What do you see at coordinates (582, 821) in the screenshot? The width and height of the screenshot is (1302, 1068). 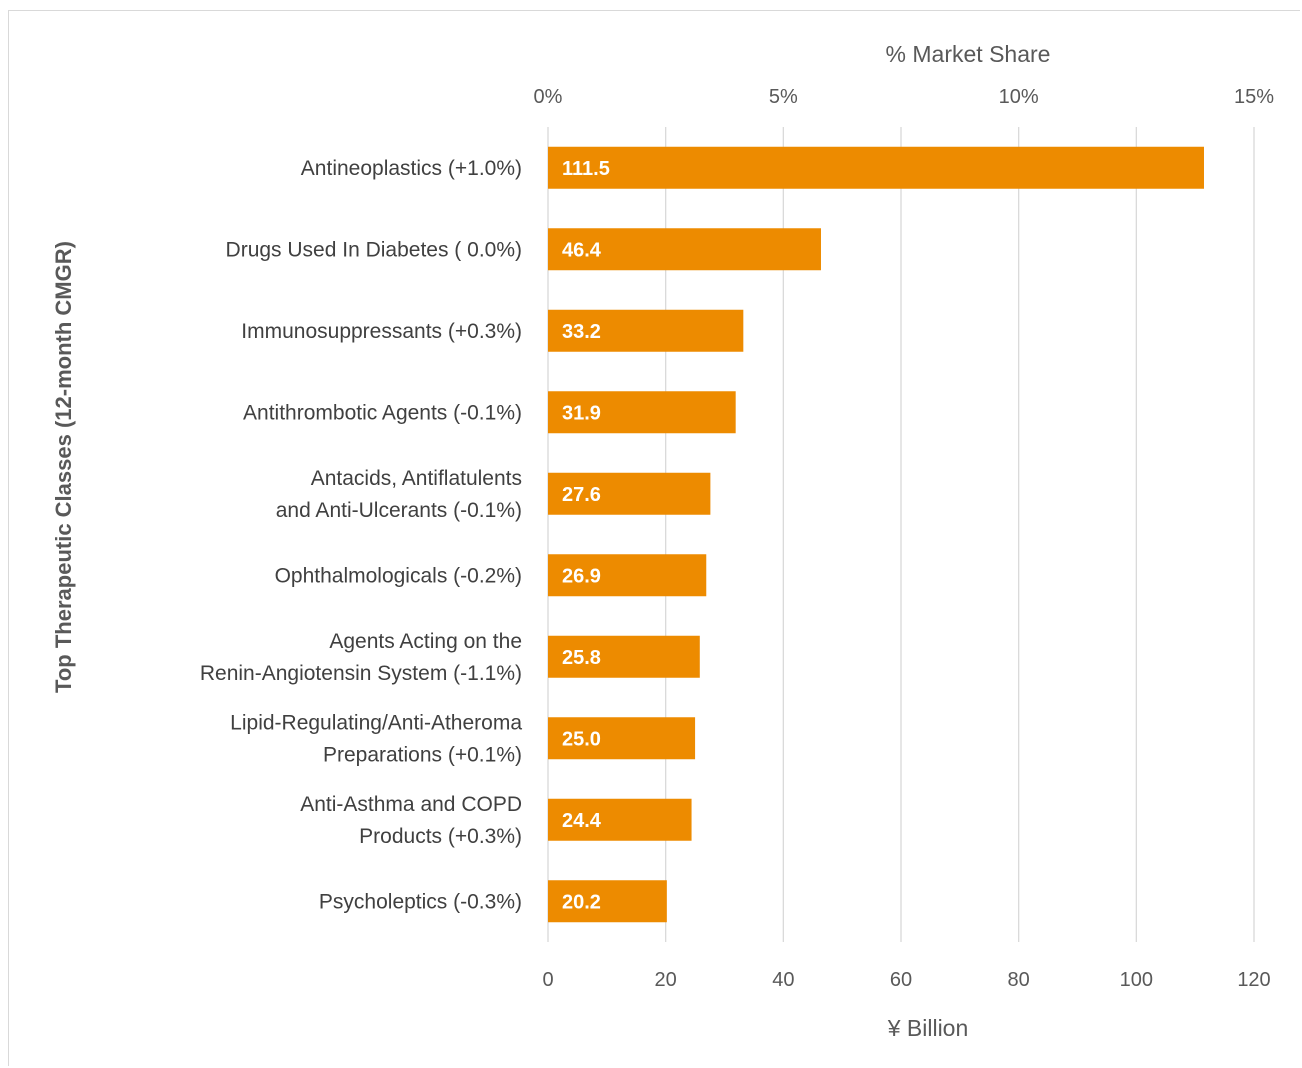 I see `bar-value-label: 24.4` at bounding box center [582, 821].